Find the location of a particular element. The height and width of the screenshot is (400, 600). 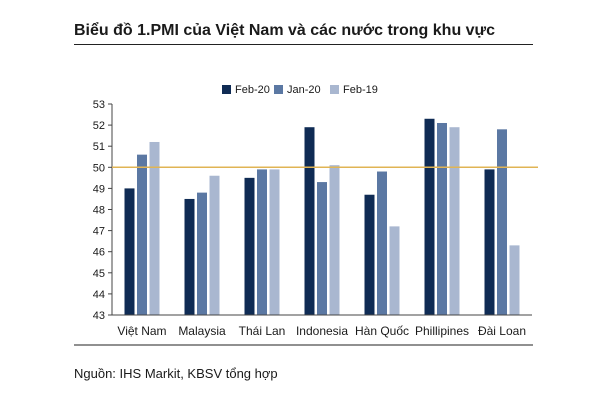

y-axis: 43 44 45 46 47 48 49 50 51 52 53 is located at coordinates (103, 210).